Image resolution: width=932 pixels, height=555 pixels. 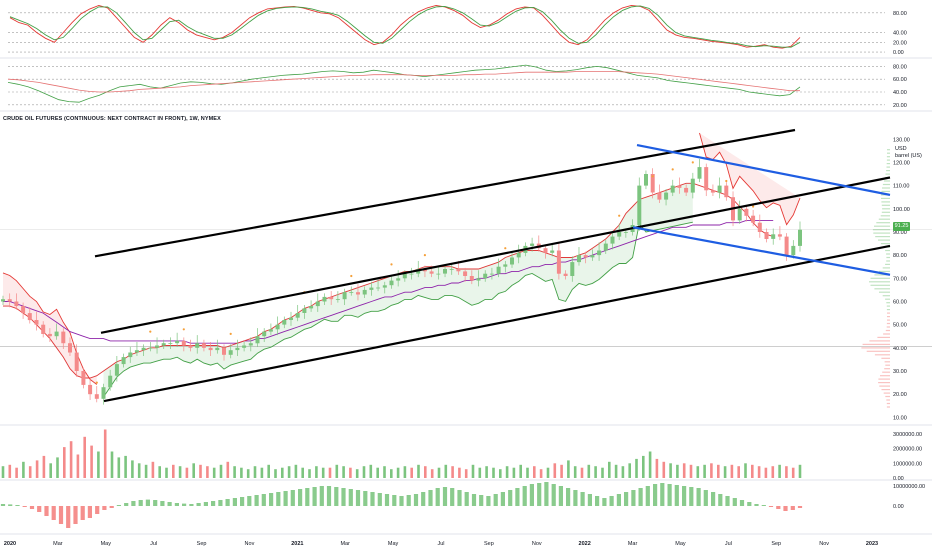 I want to click on unit-measure: barrel (US), so click(x=908, y=156).